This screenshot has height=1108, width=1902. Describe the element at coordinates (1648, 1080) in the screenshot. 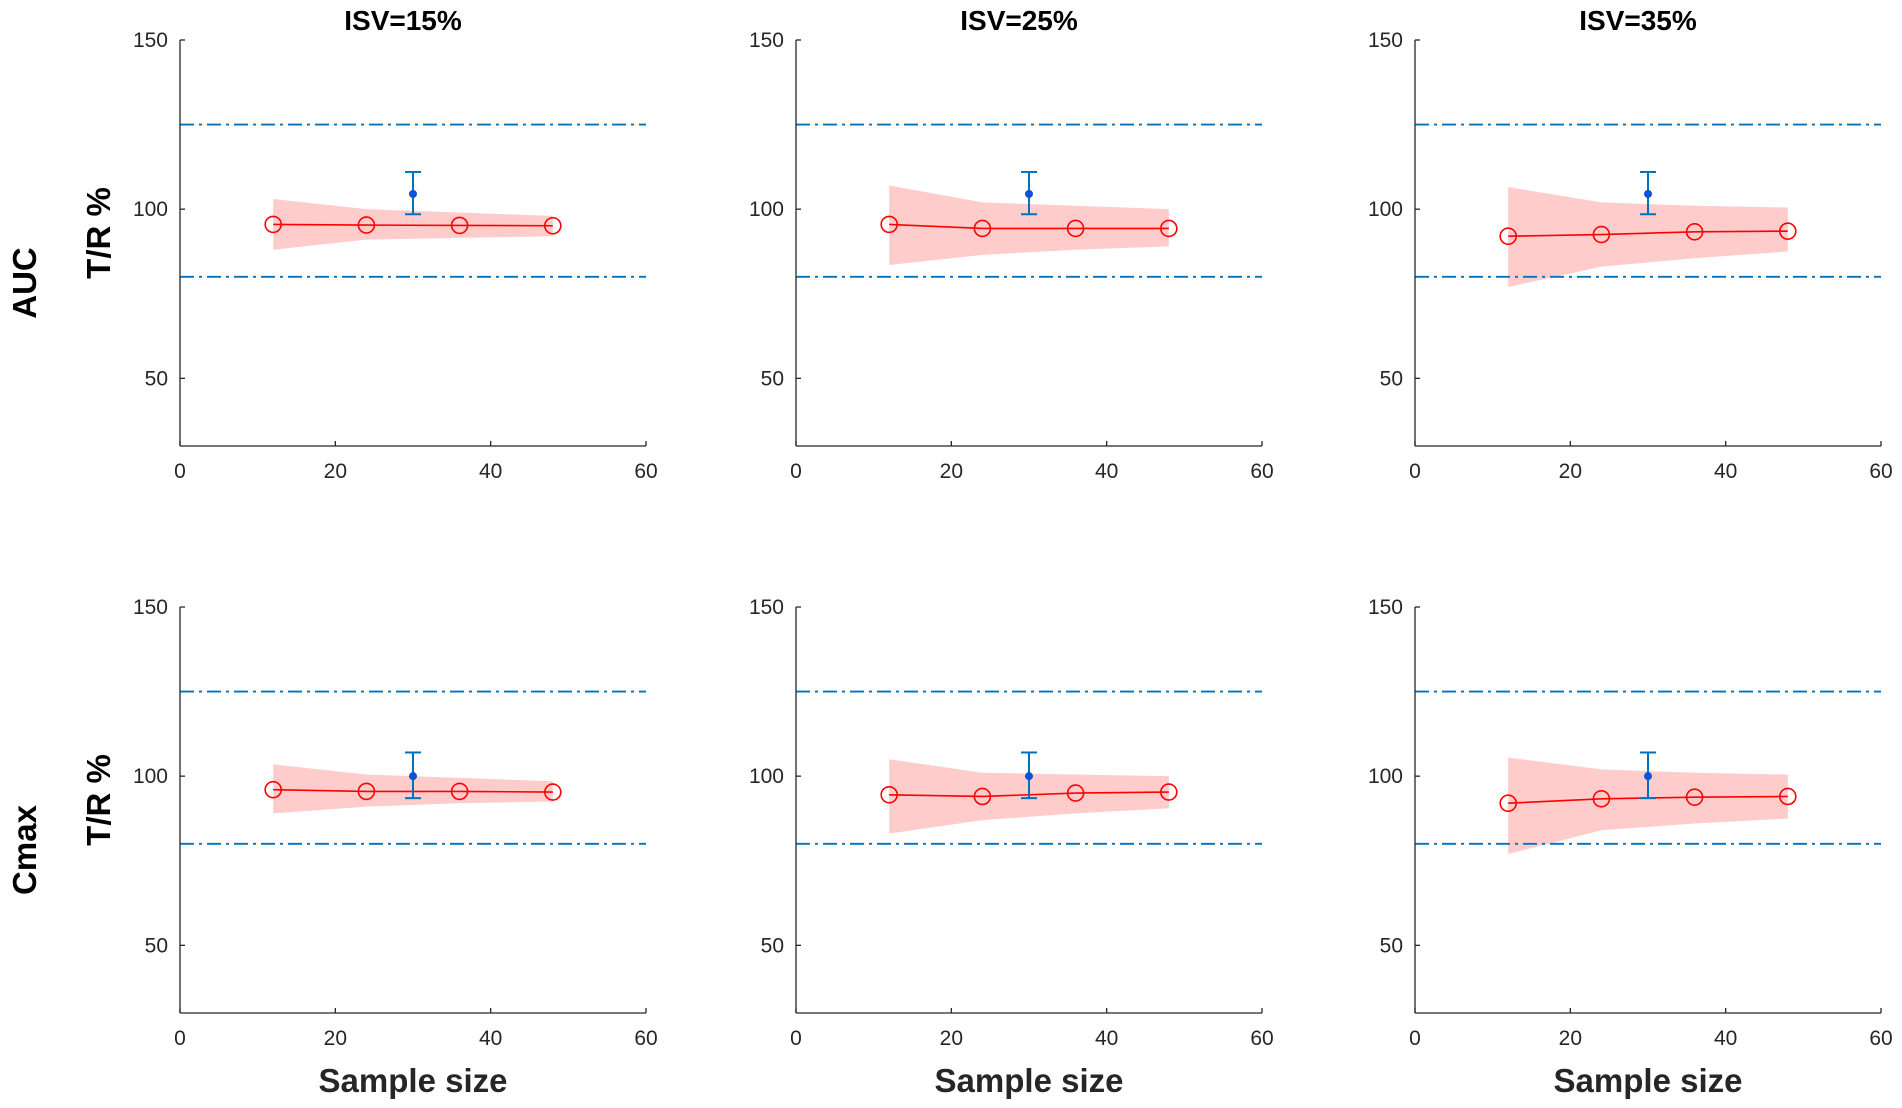

I see `x-axis-title-3: Sample size` at that location.